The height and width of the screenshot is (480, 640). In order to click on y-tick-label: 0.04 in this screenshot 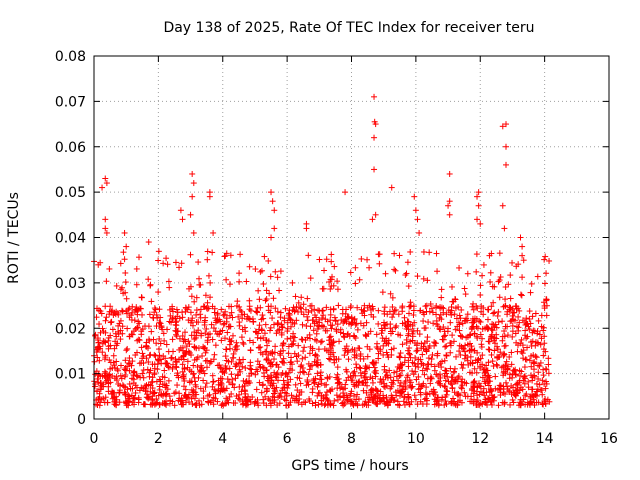, I will do `click(70, 239)`.